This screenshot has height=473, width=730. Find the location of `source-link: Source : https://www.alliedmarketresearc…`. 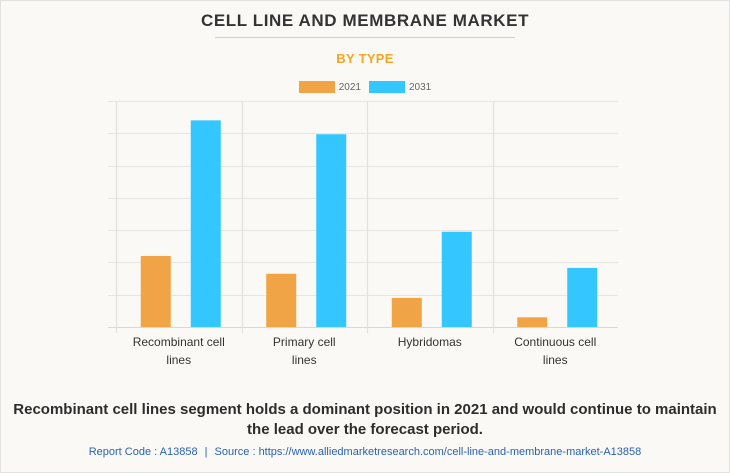

source-link: Source : https://www.alliedmarketresearc… is located at coordinates (428, 452).